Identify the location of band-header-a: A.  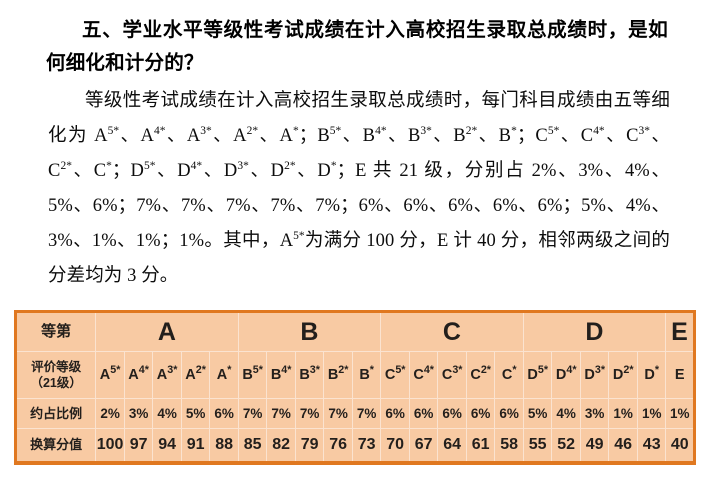
(167, 331).